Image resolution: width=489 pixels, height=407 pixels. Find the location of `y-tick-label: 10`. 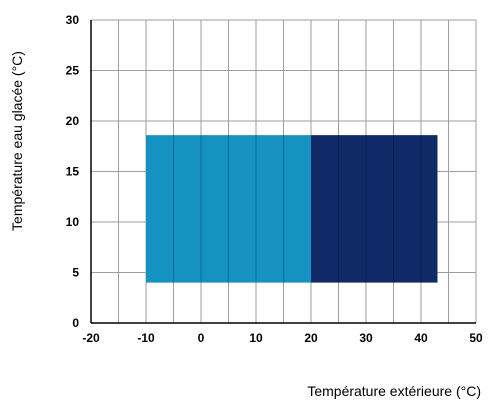

y-tick-label: 10 is located at coordinates (73, 222).